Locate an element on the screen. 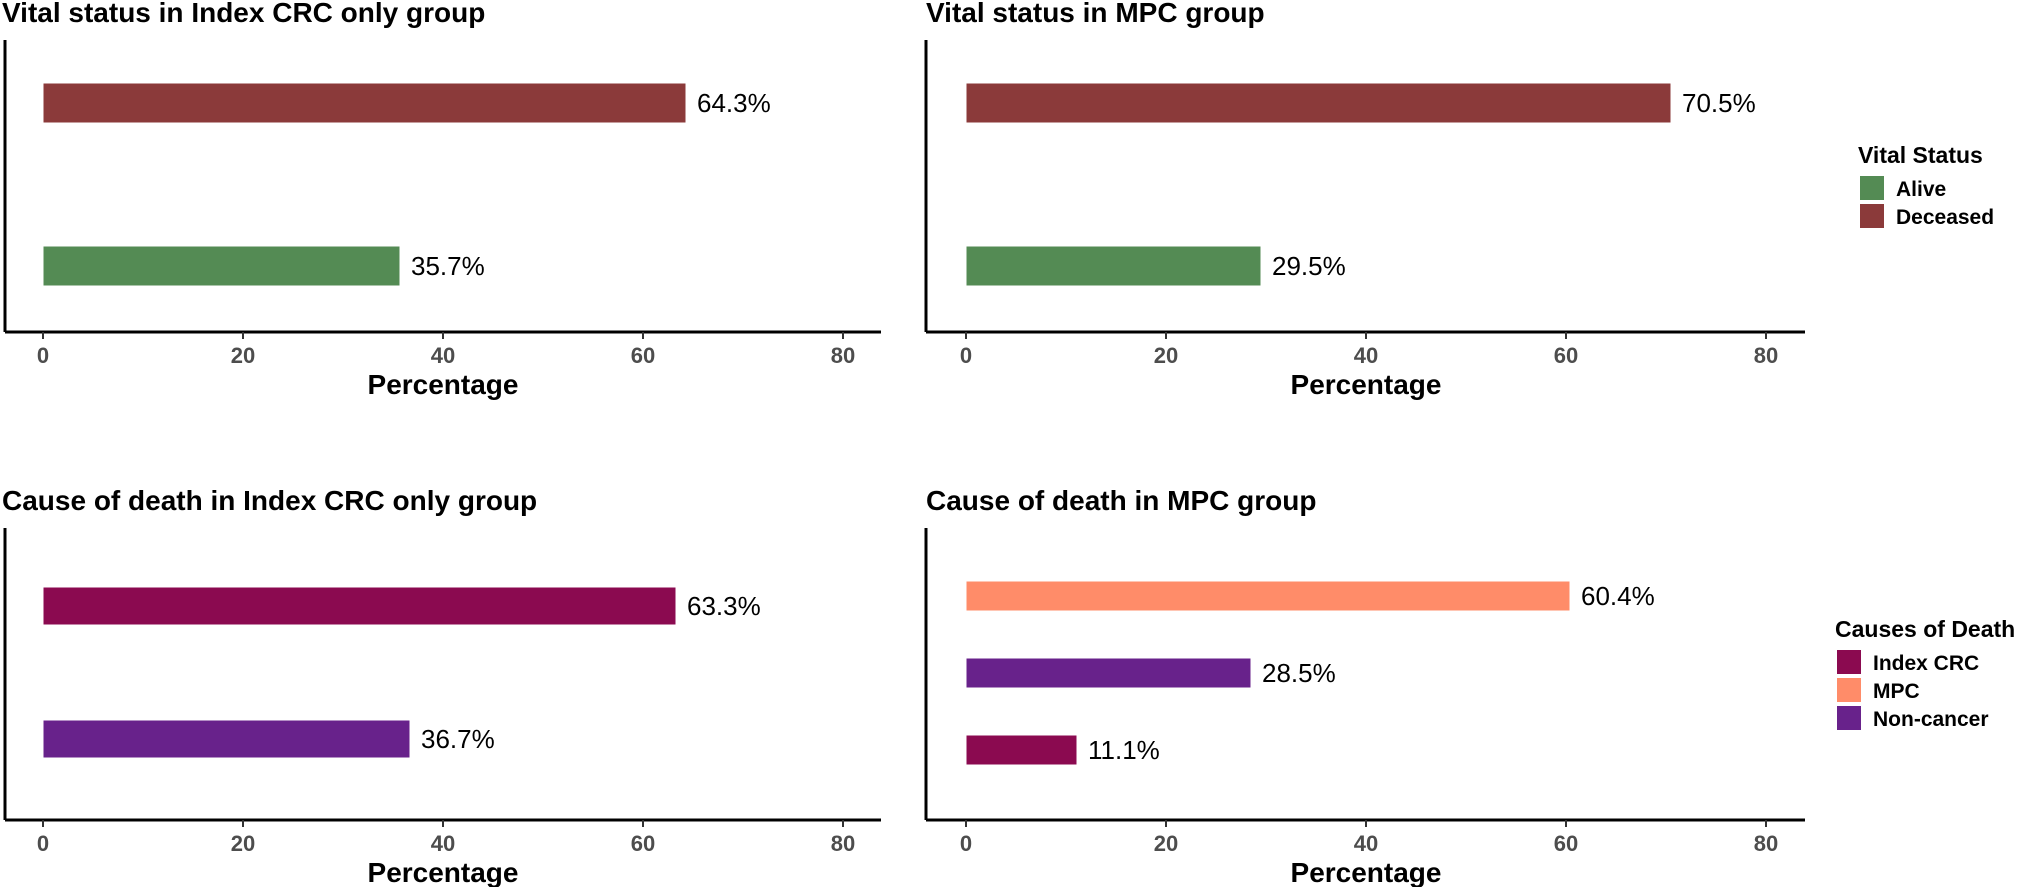  bar-value-label: 35.7% is located at coordinates (448, 266).